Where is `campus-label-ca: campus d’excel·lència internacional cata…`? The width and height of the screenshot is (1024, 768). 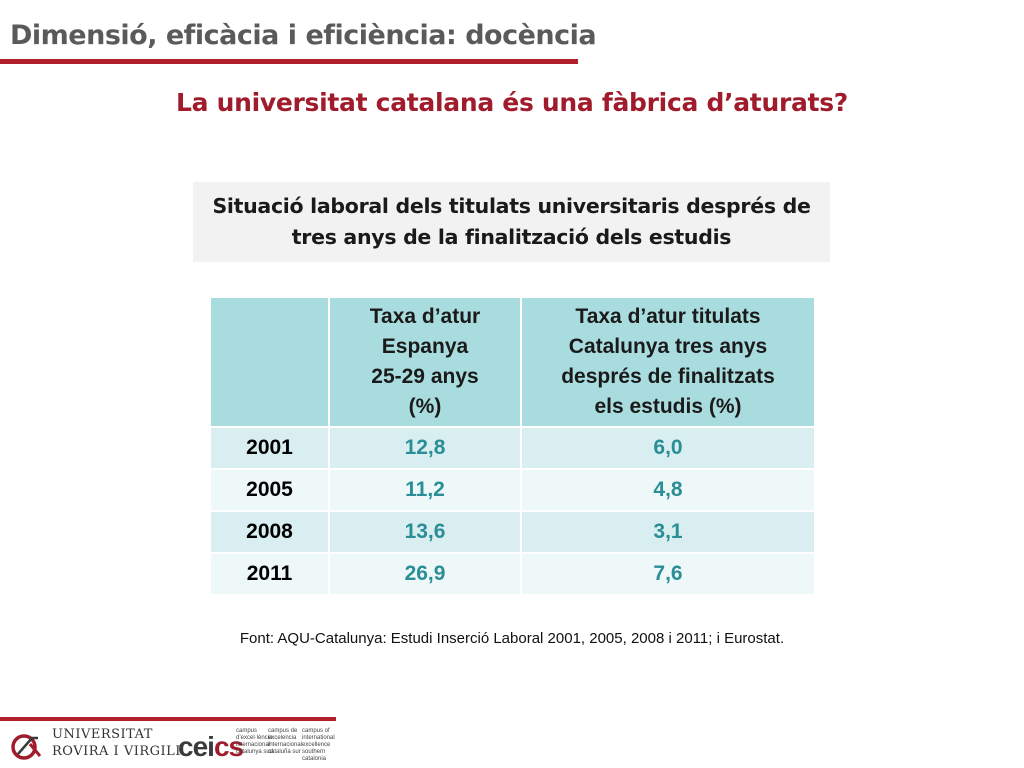 campus-label-ca: campus d’excel·lència internacional cata… is located at coordinates (255, 741).